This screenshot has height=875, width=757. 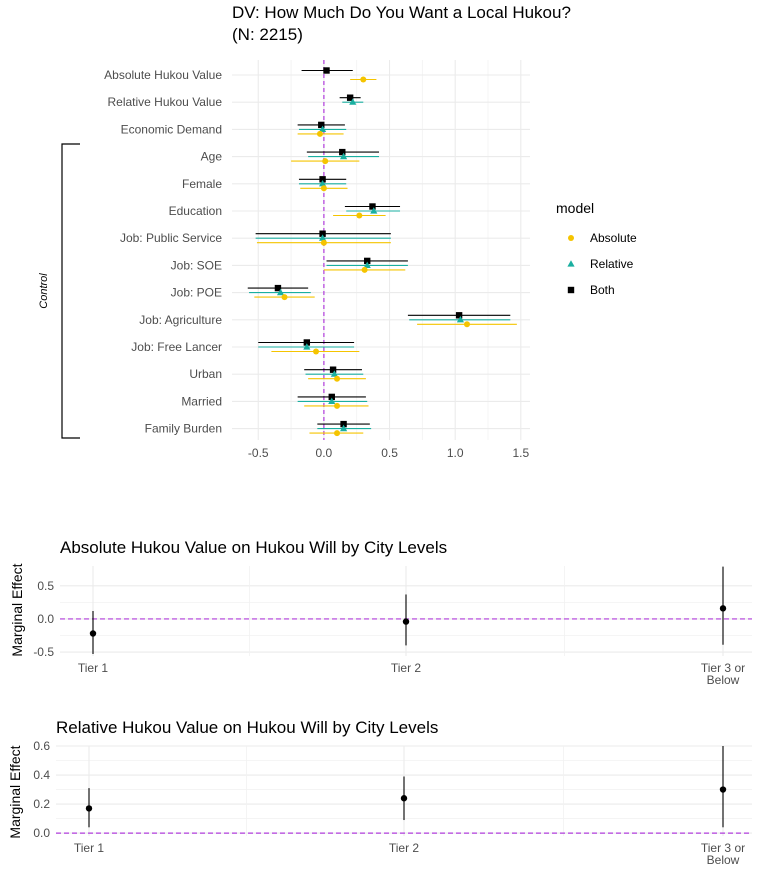 I want to click on relative-job-public-service-point, so click(x=322, y=237).